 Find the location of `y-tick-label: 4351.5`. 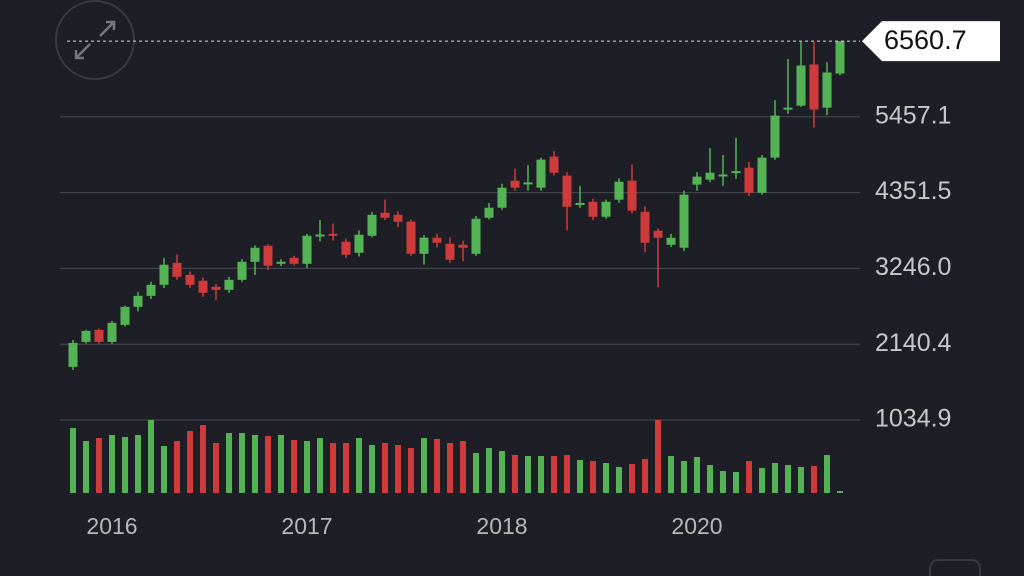

y-tick-label: 4351.5 is located at coordinates (913, 191).